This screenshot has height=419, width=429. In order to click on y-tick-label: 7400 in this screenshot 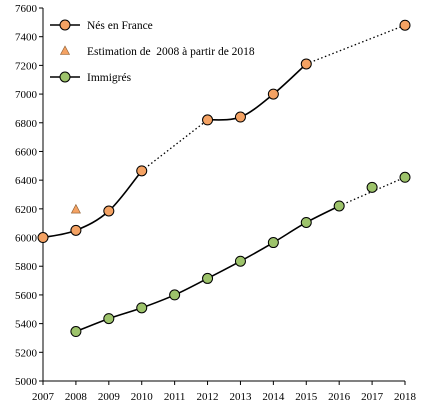, I will do `click(26, 38)`.